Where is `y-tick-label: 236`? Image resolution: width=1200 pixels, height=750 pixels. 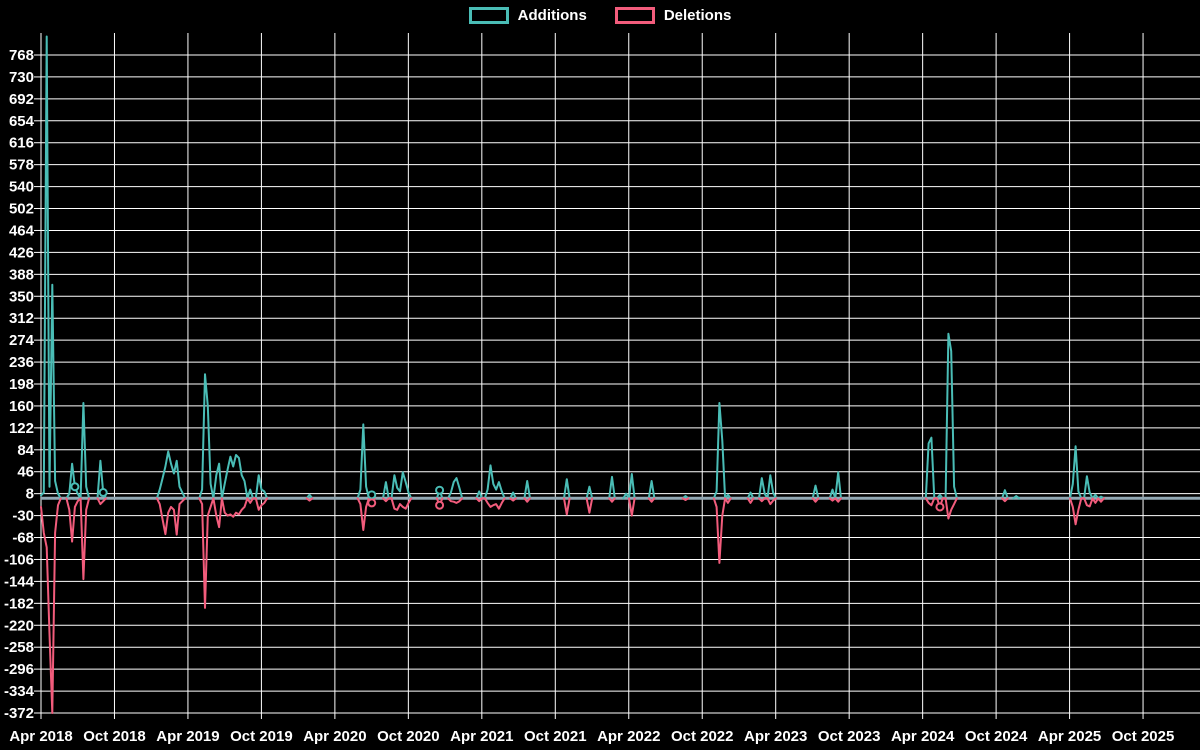
y-tick-label: 236 is located at coordinates (21, 362).